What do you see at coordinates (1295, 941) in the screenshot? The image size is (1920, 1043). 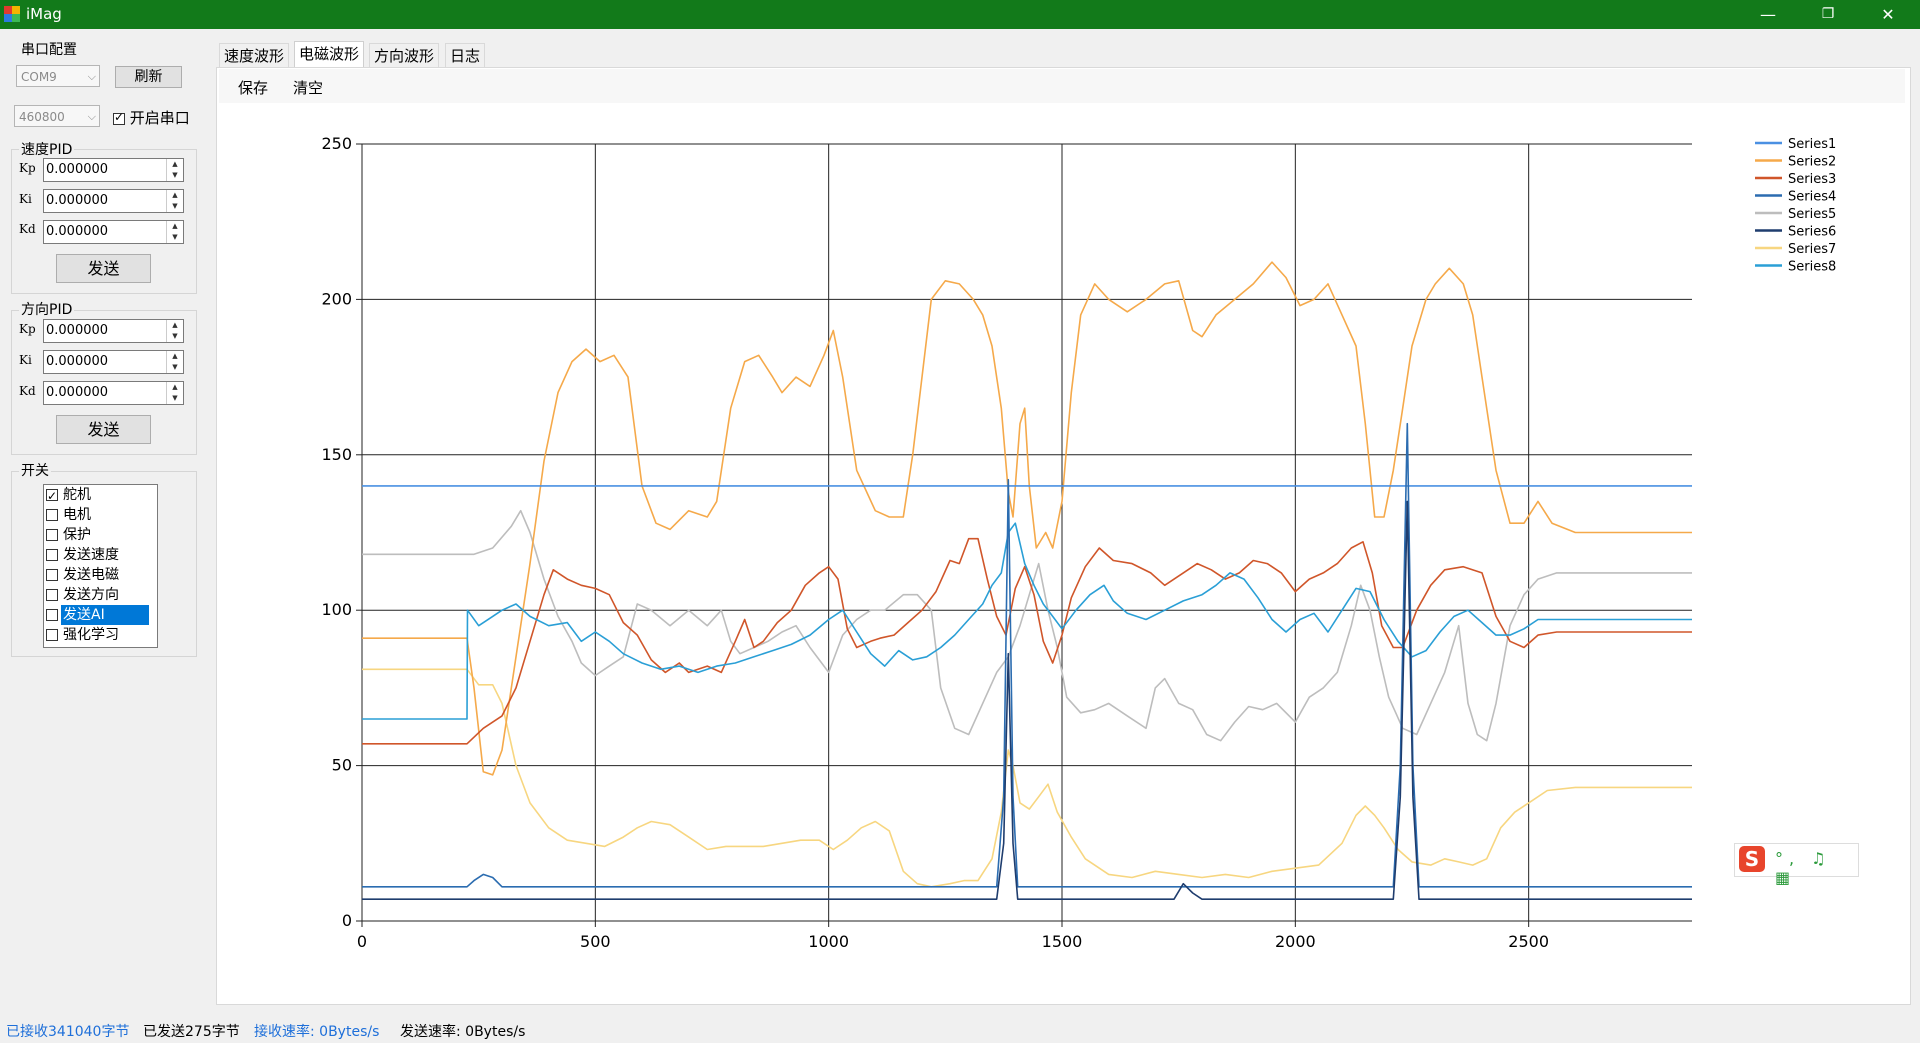 I see `x-tick-label: 2000` at bounding box center [1295, 941].